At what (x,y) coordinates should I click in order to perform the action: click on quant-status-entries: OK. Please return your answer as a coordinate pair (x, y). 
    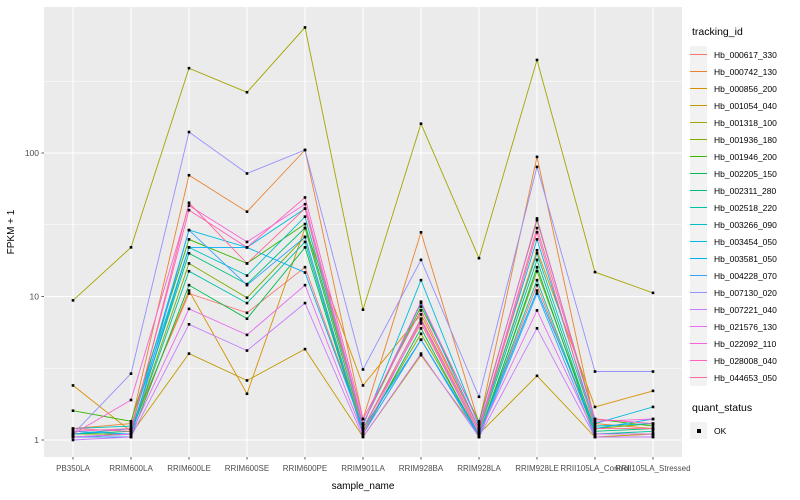
    Looking at the image, I should click on (744, 430).